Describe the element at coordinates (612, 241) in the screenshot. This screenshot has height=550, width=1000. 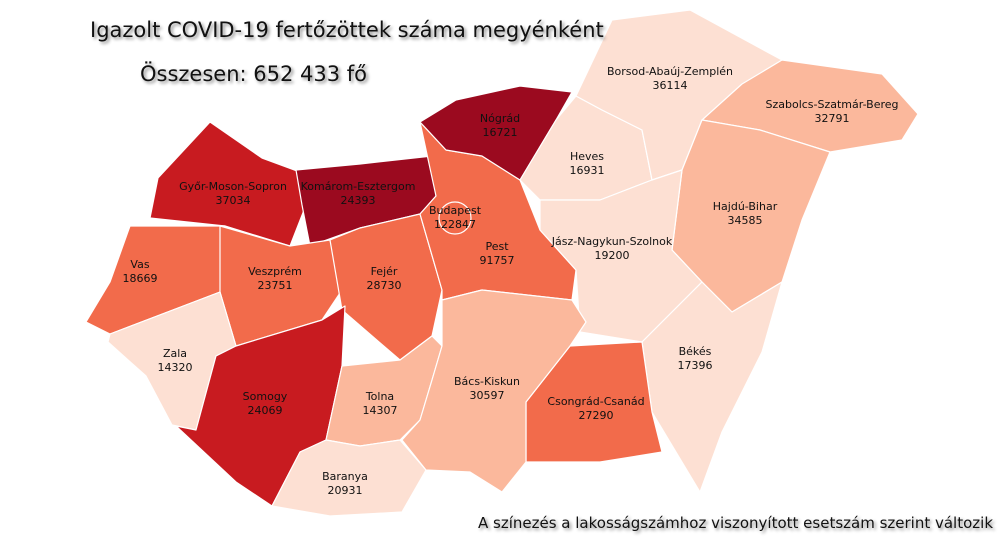
I see `county-name-label: Jász-Nagykun-Szolnok` at that location.